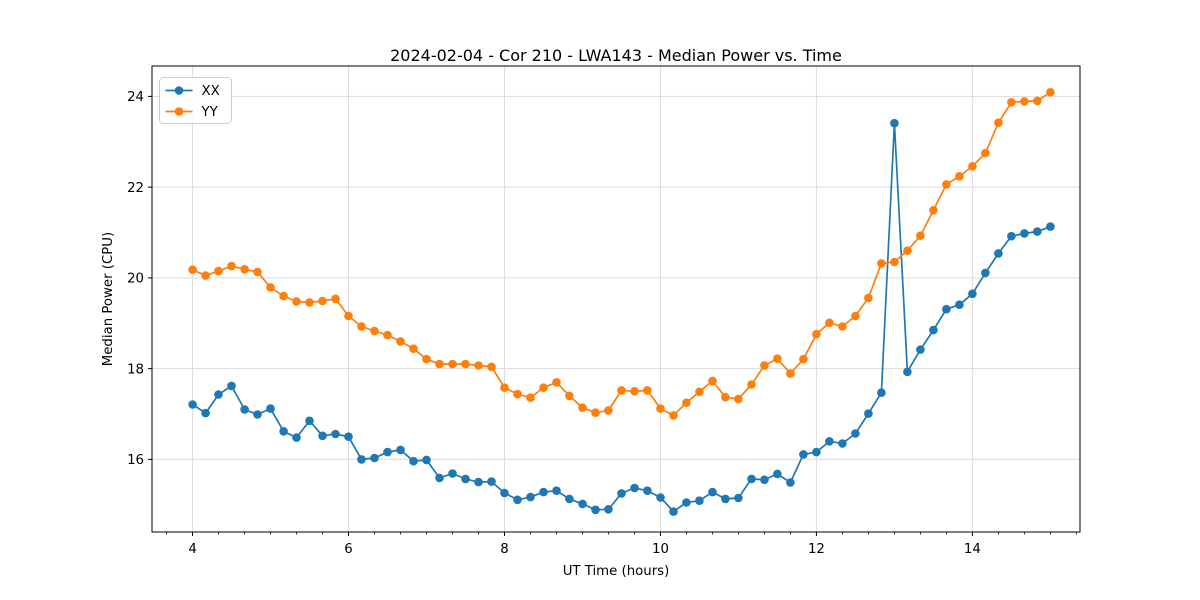 This screenshot has height=600, width=1200. What do you see at coordinates (135, 460) in the screenshot?
I see `y-tick-label: 16` at bounding box center [135, 460].